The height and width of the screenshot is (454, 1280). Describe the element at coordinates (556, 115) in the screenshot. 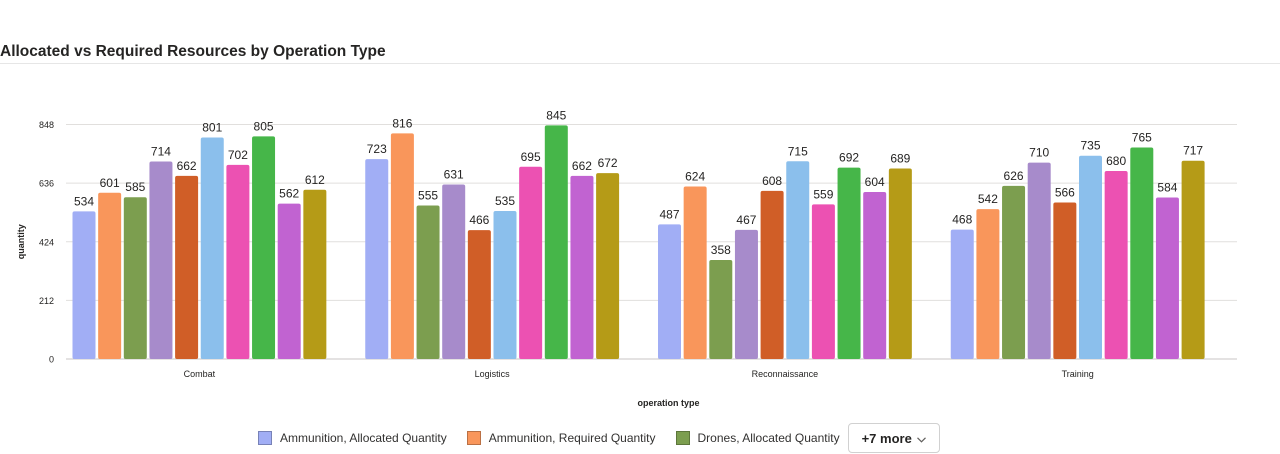

I see `data-label: 845` at that location.